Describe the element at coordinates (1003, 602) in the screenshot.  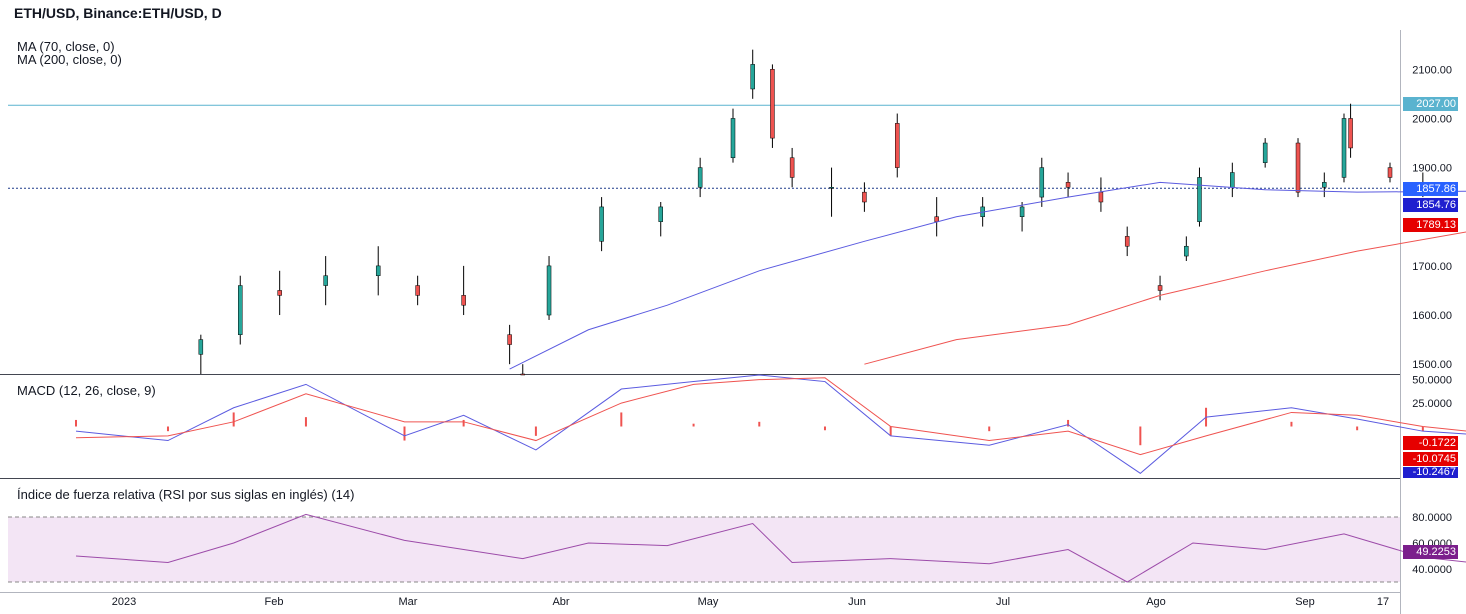
I see `time-tick-label: Jul` at that location.